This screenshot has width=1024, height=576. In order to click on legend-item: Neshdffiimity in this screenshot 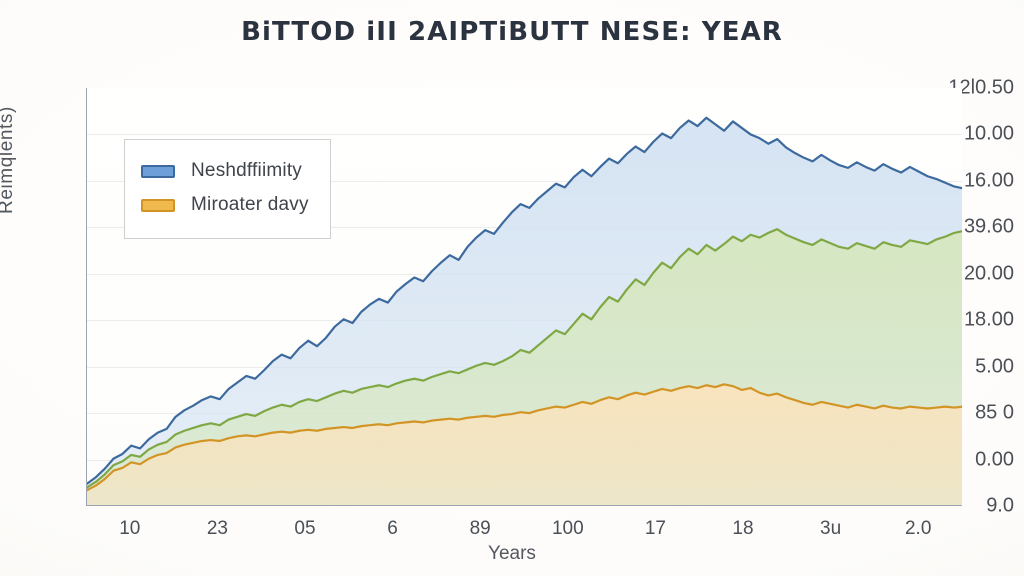, I will do `click(227, 171)`.